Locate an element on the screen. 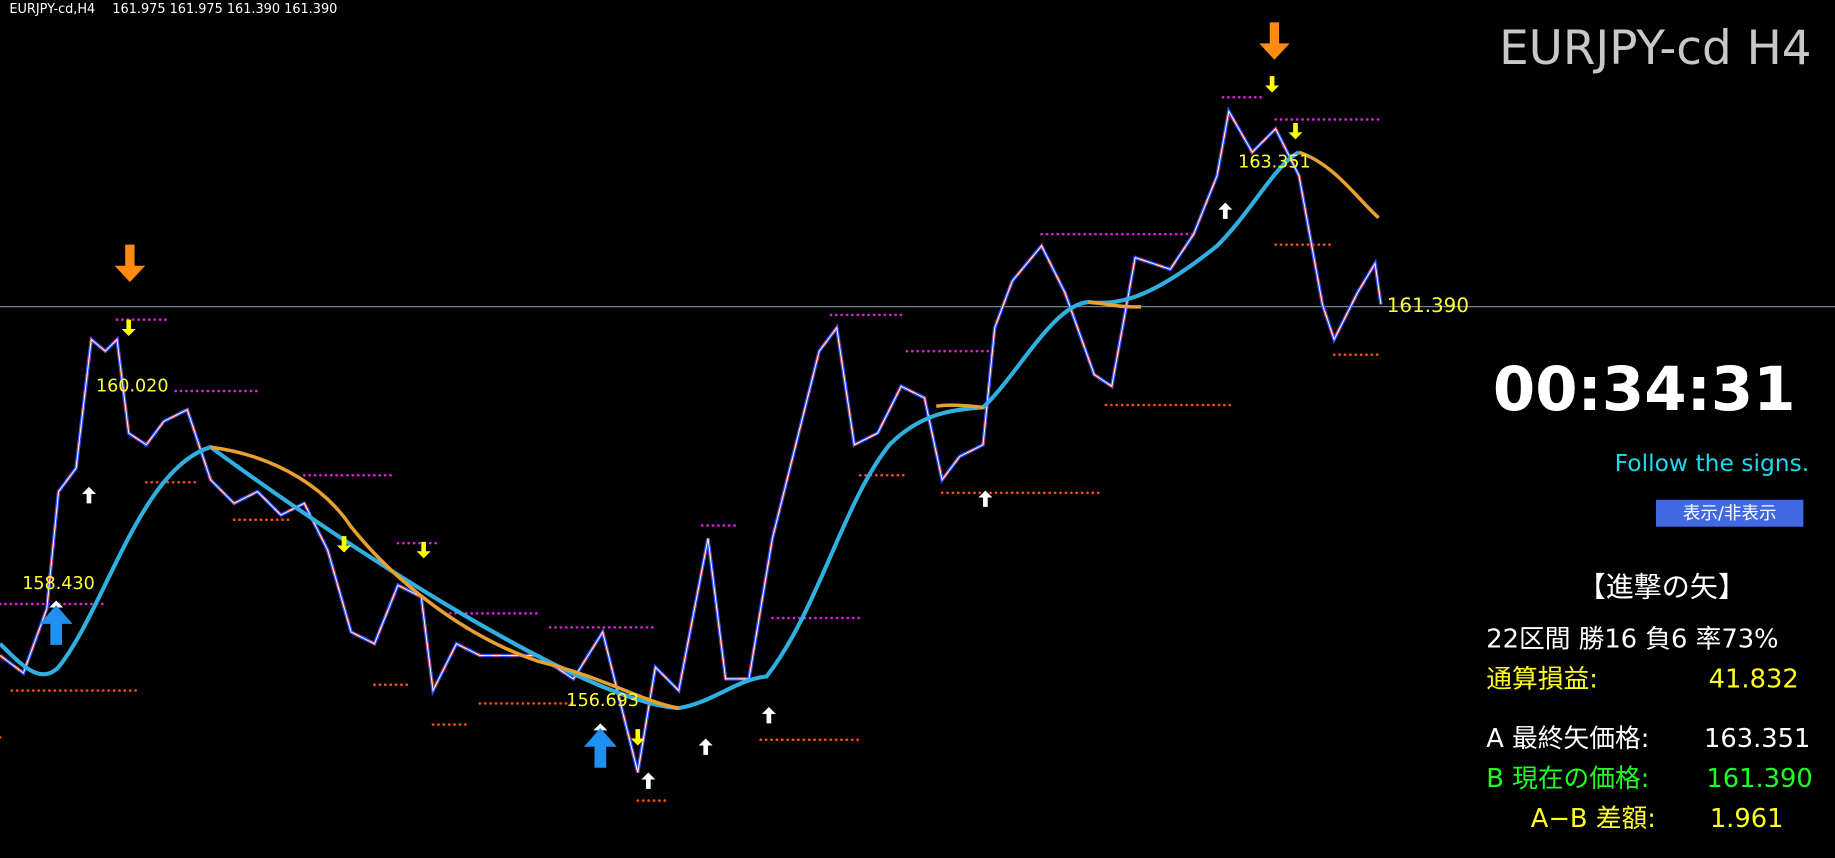 This screenshot has width=1835, height=858. b-value: 161.390 is located at coordinates (1759, 779).